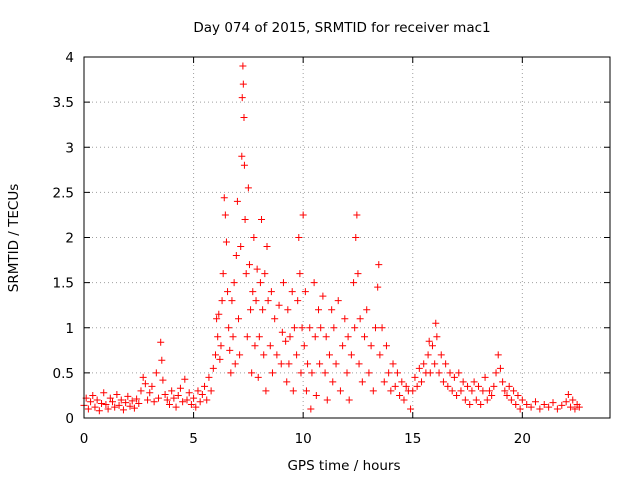 The width and height of the screenshot is (640, 480). What do you see at coordinates (69, 329) in the screenshot?
I see `y-tick-label: 1` at bounding box center [69, 329].